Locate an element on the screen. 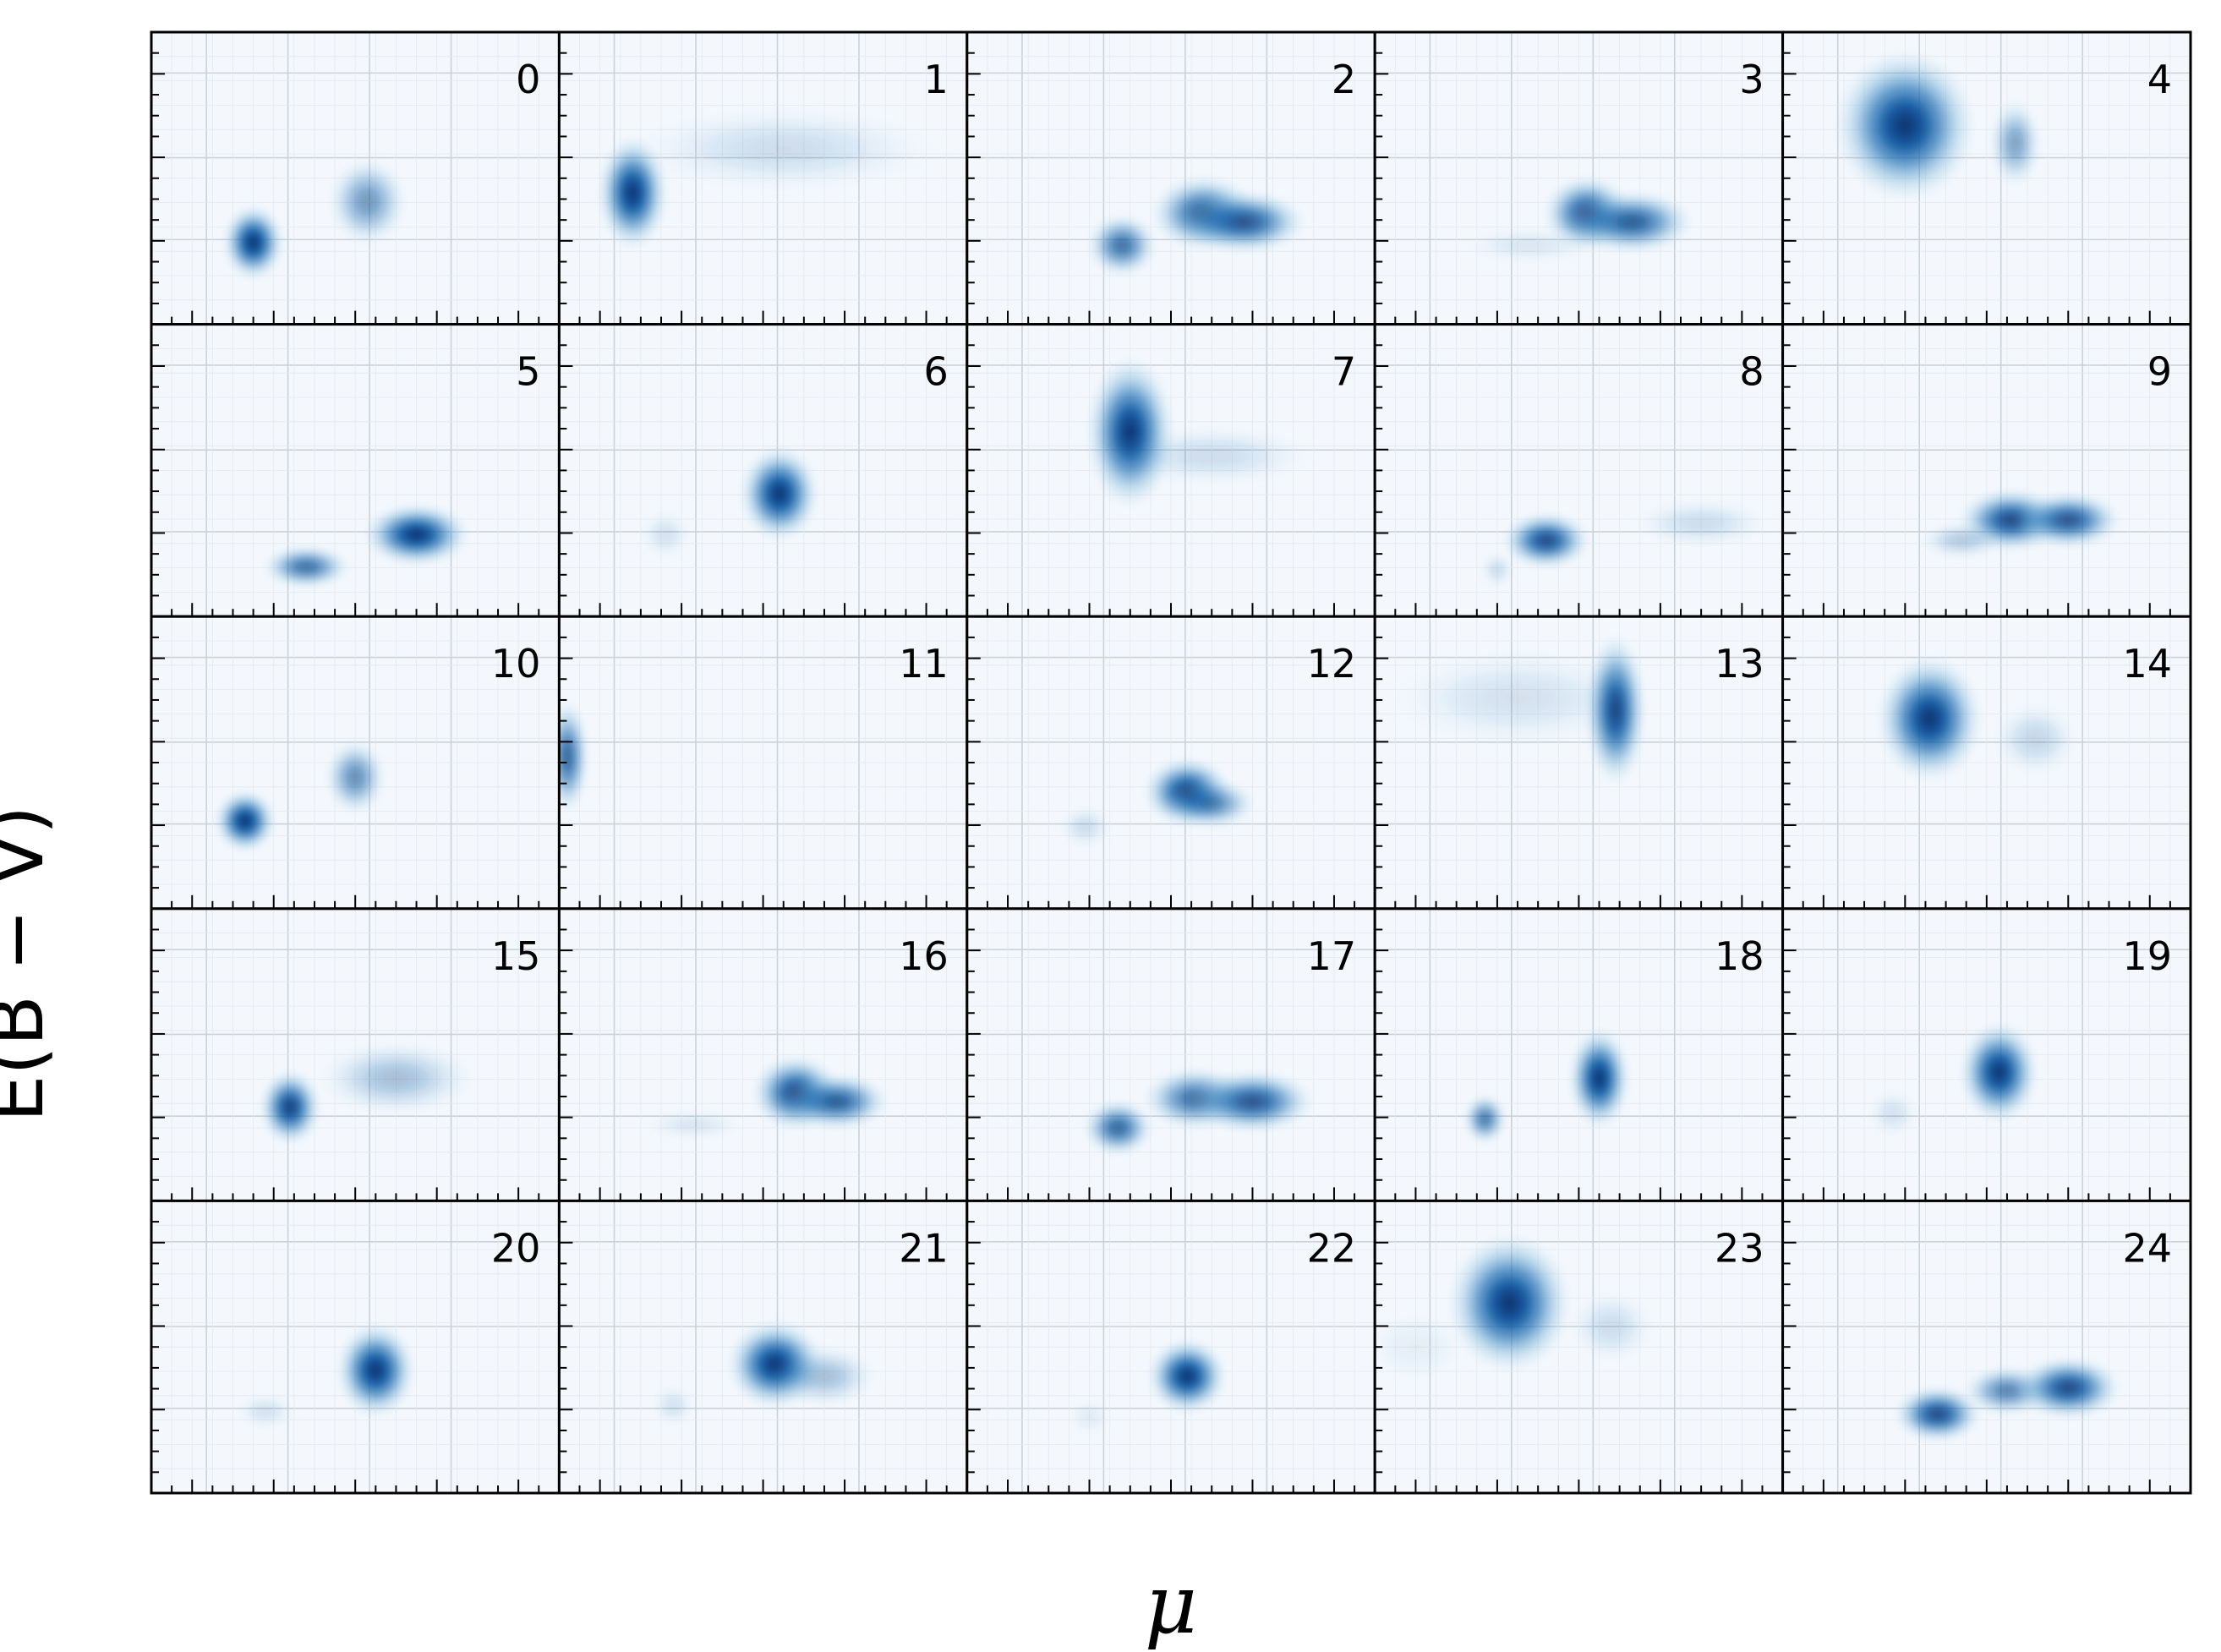 The height and width of the screenshot is (1652, 2221). panel-label: 17 is located at coordinates (1332, 956).